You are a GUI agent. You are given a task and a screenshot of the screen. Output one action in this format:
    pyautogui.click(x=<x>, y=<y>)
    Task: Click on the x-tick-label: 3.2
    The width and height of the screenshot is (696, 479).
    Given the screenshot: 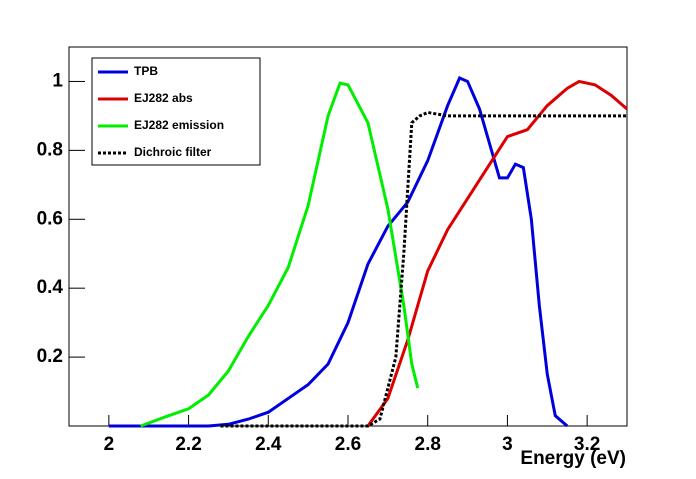 What is the action you would take?
    pyautogui.click(x=587, y=444)
    